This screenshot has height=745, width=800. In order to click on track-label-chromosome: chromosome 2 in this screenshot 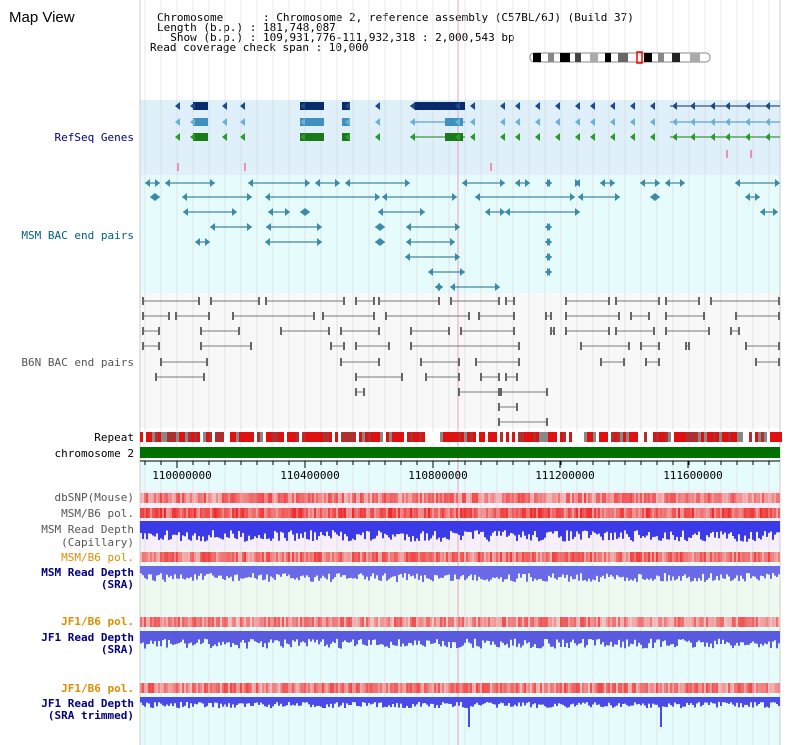, I will do `click(94, 453)`.